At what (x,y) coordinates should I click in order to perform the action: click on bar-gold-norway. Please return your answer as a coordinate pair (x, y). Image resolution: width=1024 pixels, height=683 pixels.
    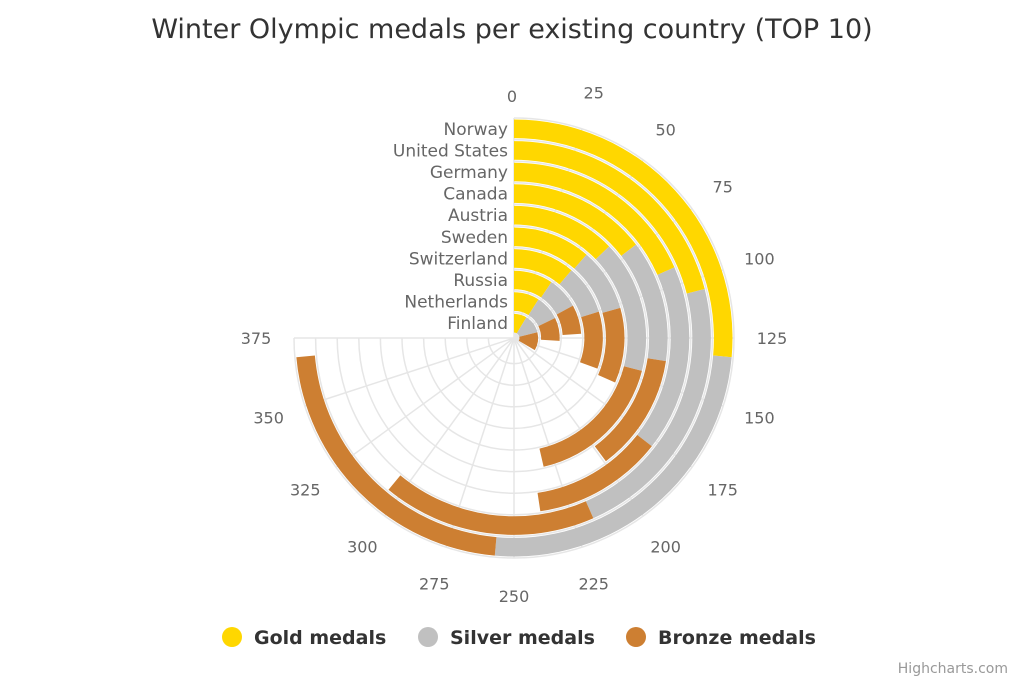
    Looking at the image, I should click on (623, 238).